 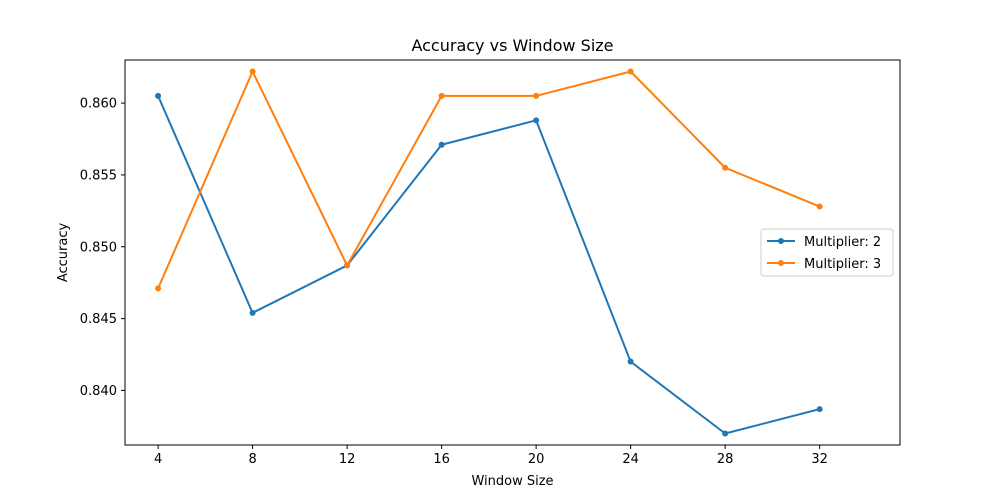 I want to click on x-axis: 4 8 12 16 20 24 28 32, so click(x=491, y=456).